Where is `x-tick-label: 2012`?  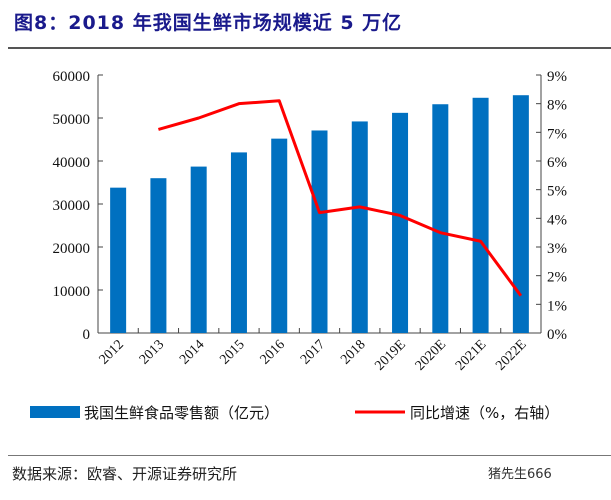 x-tick-label: 2012 is located at coordinates (112, 352).